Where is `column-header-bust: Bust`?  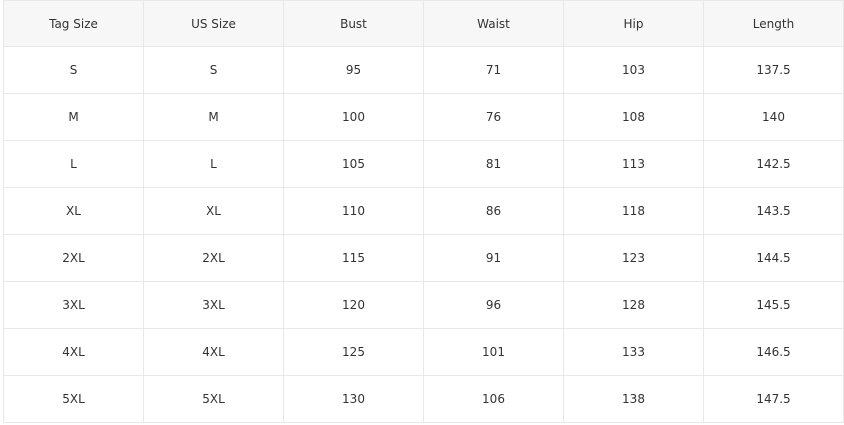
column-header-bust: Bust is located at coordinates (353, 23).